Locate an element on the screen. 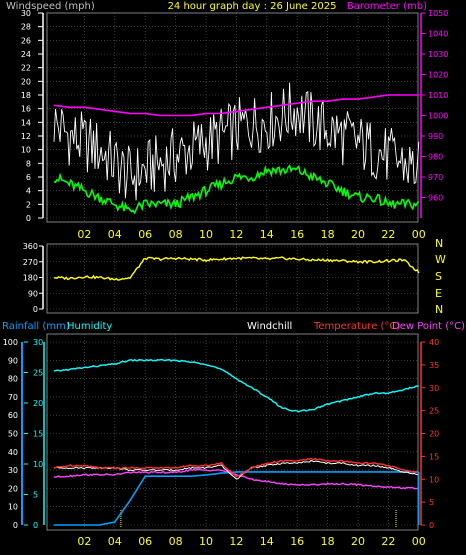 The width and height of the screenshot is (466, 555). rainfall-line is located at coordinates (236, 498).